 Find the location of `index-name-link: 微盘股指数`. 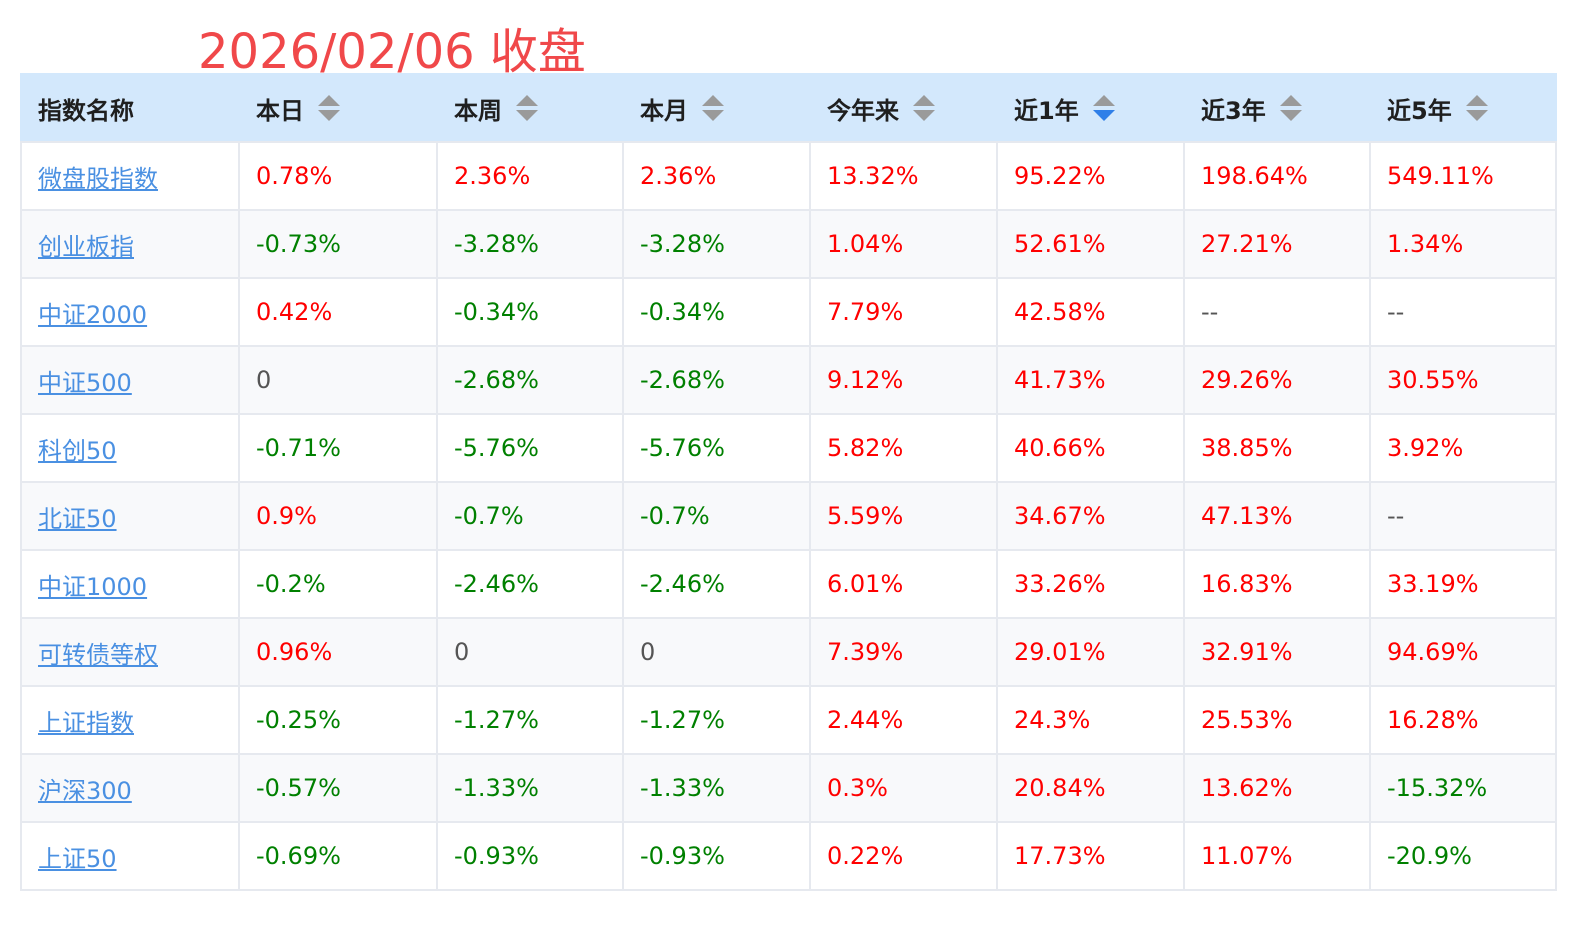

index-name-link: 微盘股指数 is located at coordinates (98, 178).